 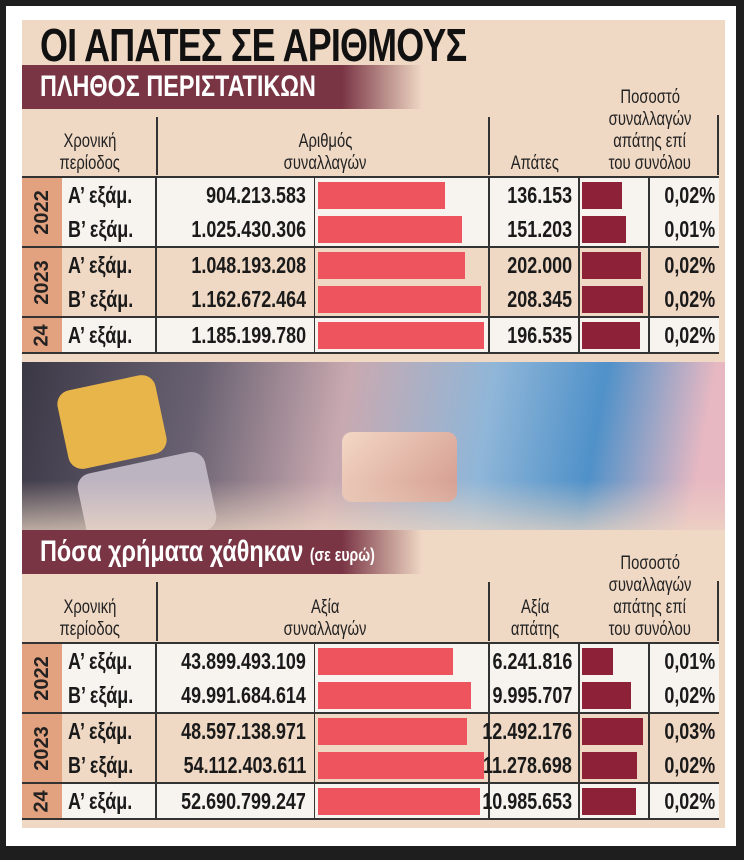 What do you see at coordinates (390, 195) in the screenshot?
I see `table-row: Α’ εξάμ. 904.213.583 136.153 0,02%` at bounding box center [390, 195].